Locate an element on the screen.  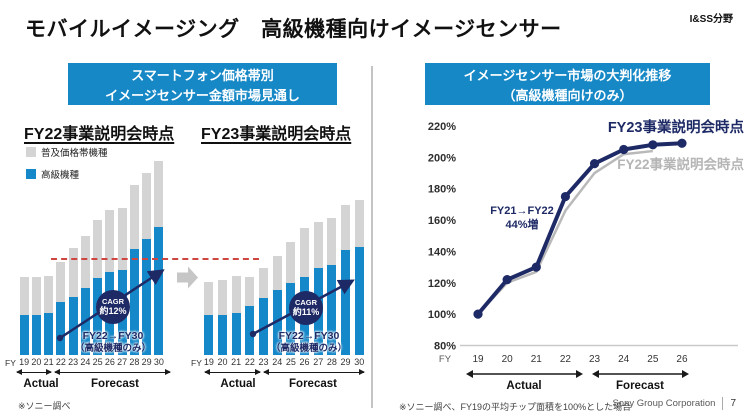
line-chart-forecast-label: Forecast is located at coordinates (640, 386).